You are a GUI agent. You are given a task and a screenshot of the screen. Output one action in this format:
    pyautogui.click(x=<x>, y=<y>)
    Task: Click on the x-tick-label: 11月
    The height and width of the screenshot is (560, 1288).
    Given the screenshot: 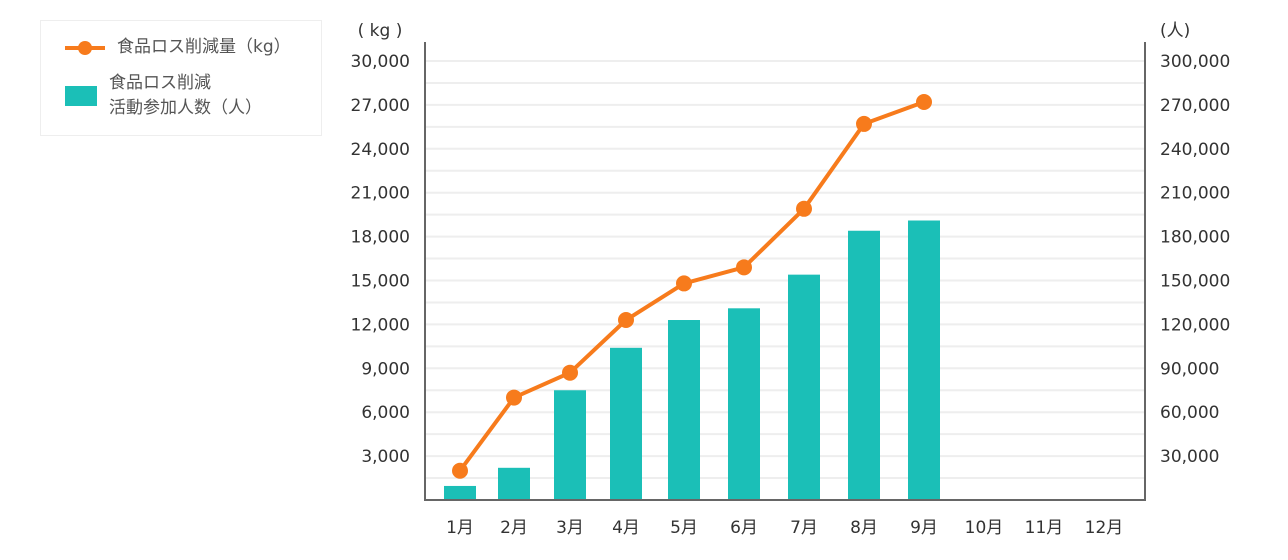 What is the action you would take?
    pyautogui.click(x=1044, y=528)
    